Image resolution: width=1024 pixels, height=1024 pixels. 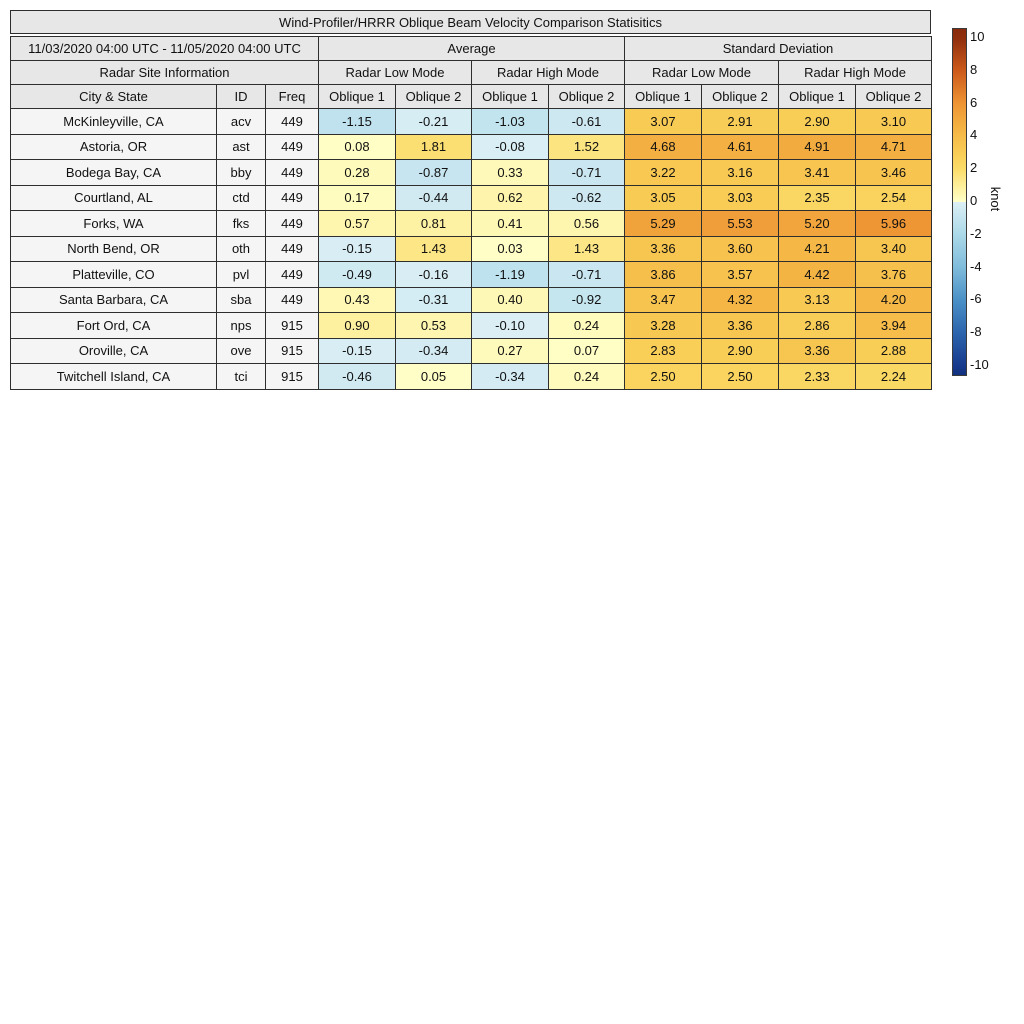 What do you see at coordinates (113, 121) in the screenshot?
I see `cell-city-state: McKinleyville, CA` at bounding box center [113, 121].